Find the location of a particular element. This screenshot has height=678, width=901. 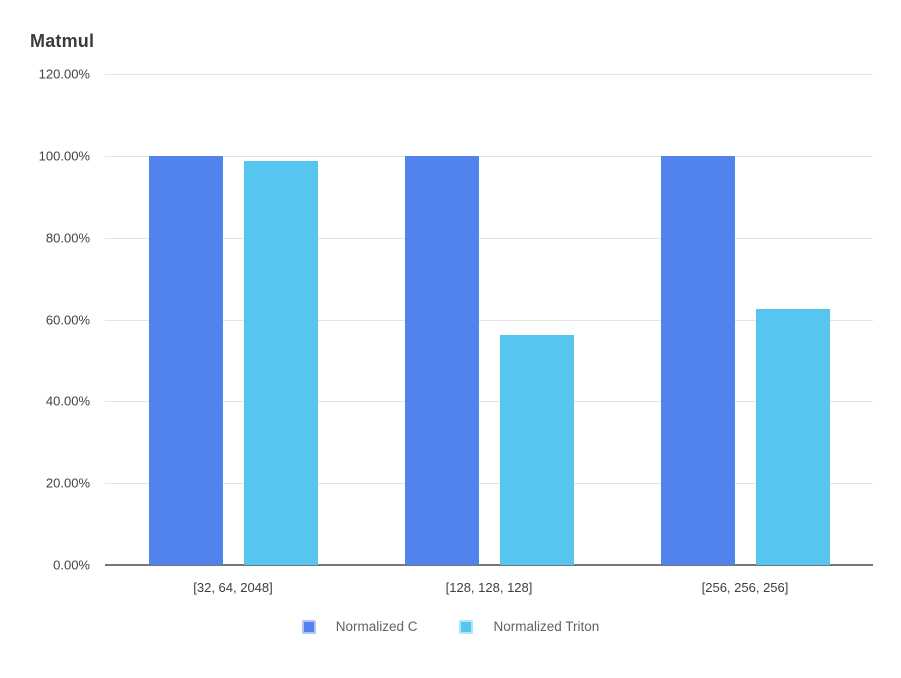

y-axis-tick-label: 120.00% is located at coordinates (64, 74).